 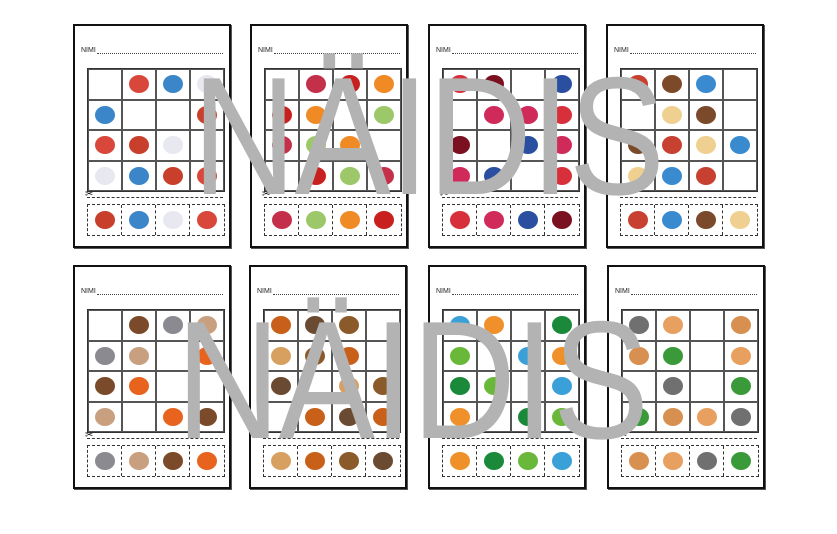 I want to click on truck-icon, so click(x=672, y=175).